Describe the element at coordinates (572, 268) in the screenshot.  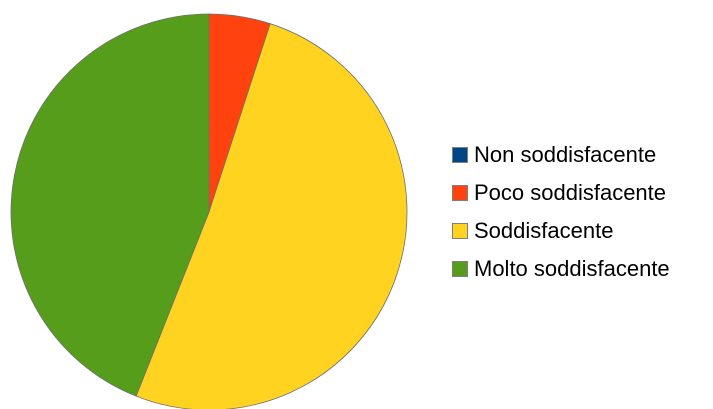
I see `legend-label: Molto soddisfacente` at that location.